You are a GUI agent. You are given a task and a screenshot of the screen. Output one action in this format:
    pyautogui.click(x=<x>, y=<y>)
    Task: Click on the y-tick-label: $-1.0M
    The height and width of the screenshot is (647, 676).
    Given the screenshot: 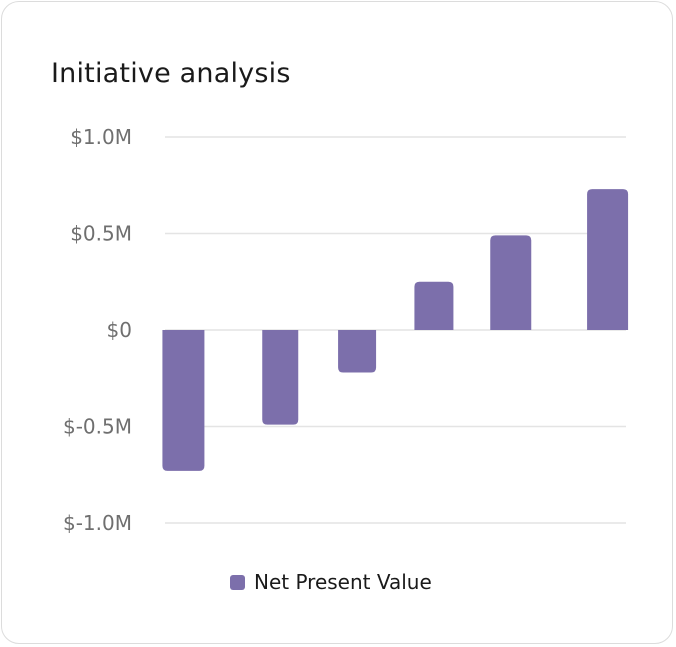 What is the action you would take?
    pyautogui.click(x=97, y=523)
    